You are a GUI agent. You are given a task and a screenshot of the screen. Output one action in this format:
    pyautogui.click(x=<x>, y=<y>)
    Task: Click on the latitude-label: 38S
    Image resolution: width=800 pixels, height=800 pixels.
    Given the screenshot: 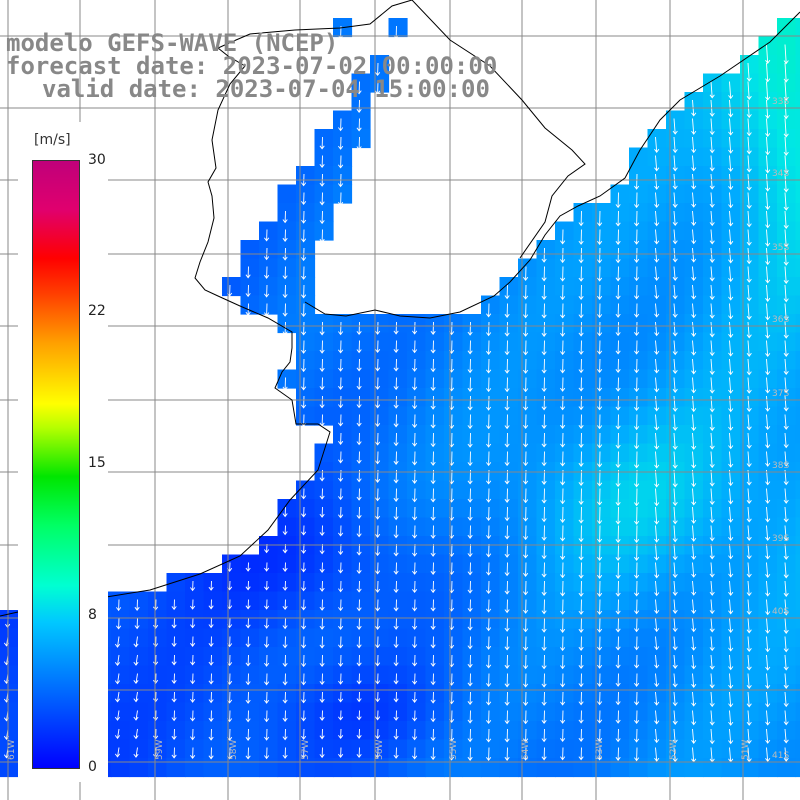 What is the action you would take?
    pyautogui.click(x=780, y=466)
    